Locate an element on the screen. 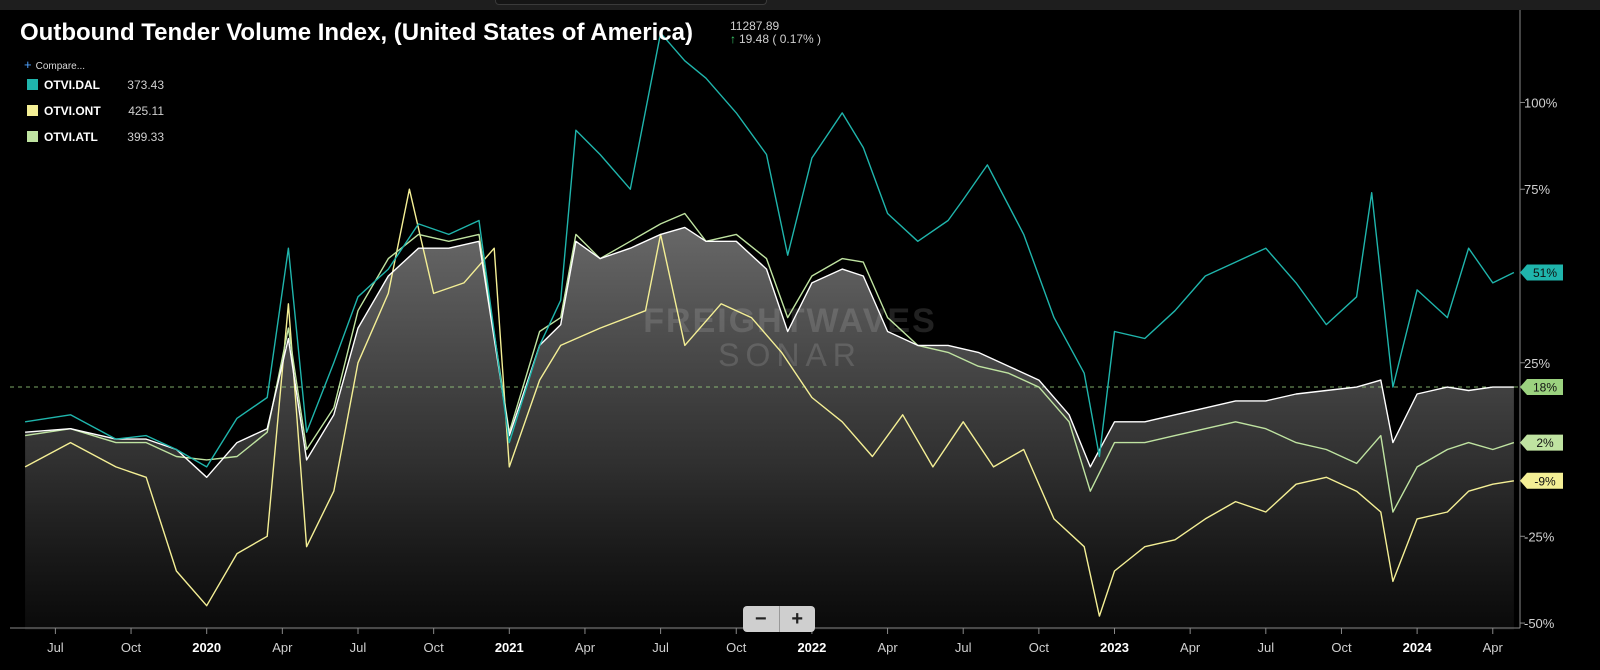 The width and height of the screenshot is (1600, 670). legend-item-dal: OTVI.DAL 373.43 is located at coordinates (95, 85).